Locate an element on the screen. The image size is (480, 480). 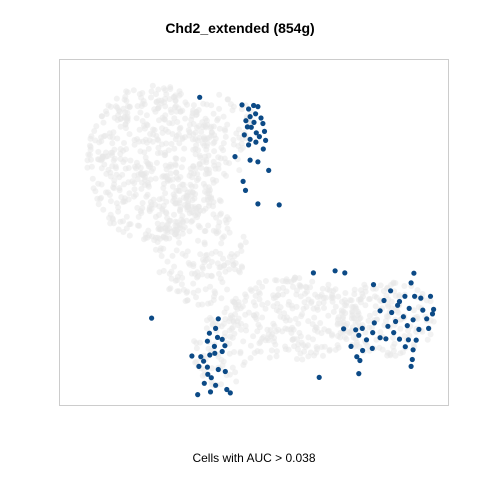
chart-caption: Cells with AUC > 0.038 is located at coordinates (254, 458).